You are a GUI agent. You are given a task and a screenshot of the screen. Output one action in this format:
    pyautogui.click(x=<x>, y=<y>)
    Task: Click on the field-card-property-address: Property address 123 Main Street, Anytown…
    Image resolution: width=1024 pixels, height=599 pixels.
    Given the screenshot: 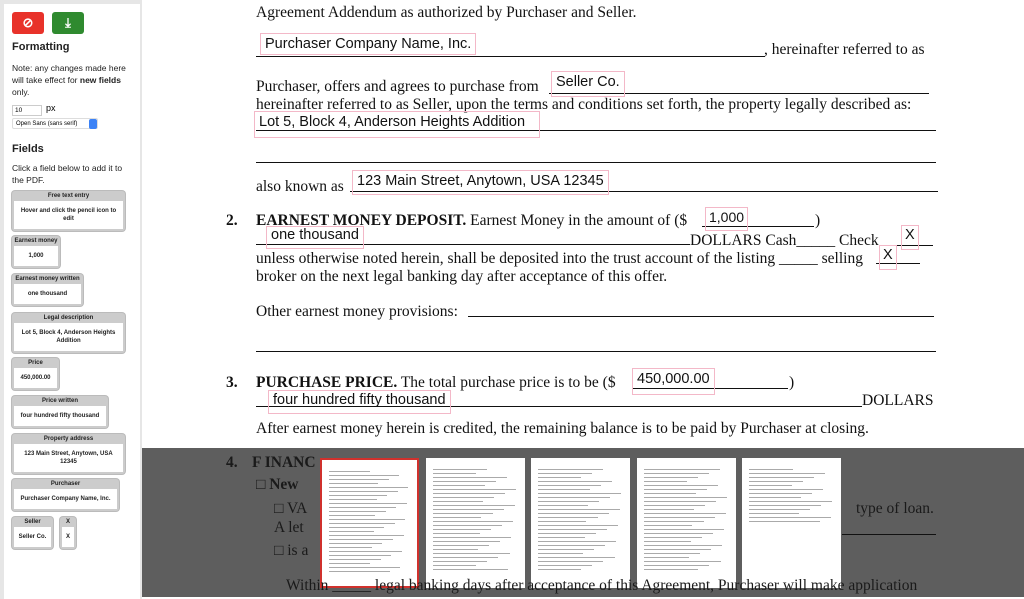 What is the action you would take?
    pyautogui.click(x=68, y=454)
    